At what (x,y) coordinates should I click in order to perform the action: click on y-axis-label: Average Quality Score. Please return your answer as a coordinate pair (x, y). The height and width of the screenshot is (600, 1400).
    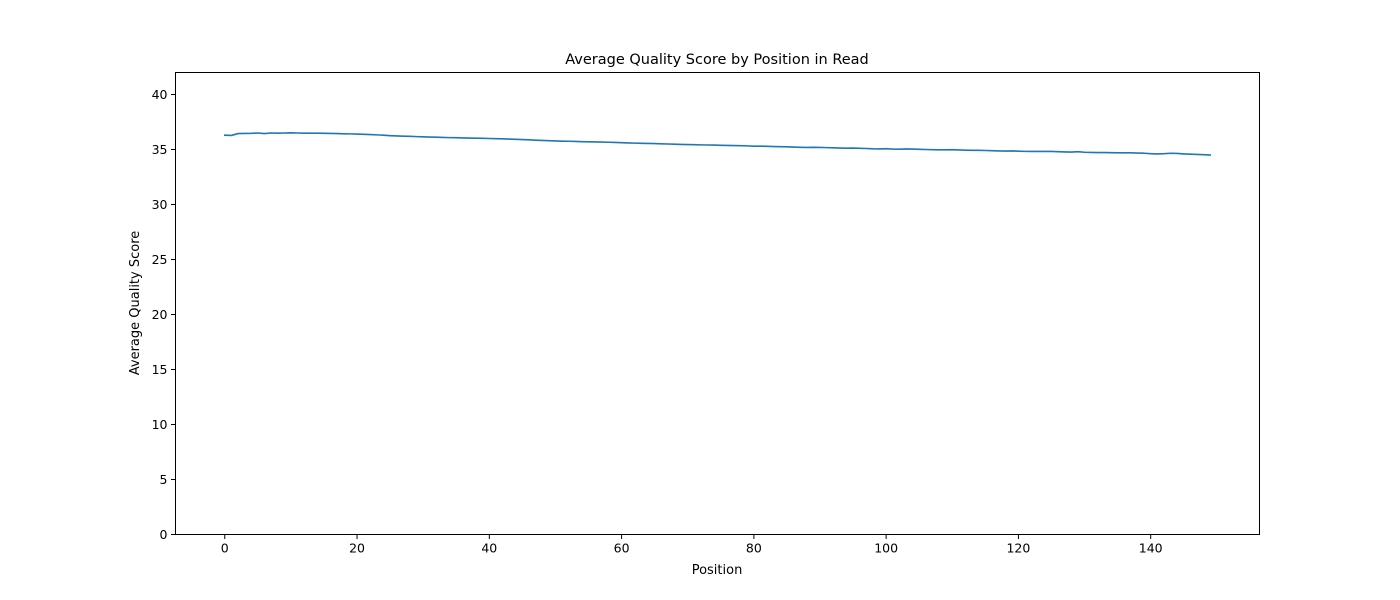
    Looking at the image, I should click on (135, 303).